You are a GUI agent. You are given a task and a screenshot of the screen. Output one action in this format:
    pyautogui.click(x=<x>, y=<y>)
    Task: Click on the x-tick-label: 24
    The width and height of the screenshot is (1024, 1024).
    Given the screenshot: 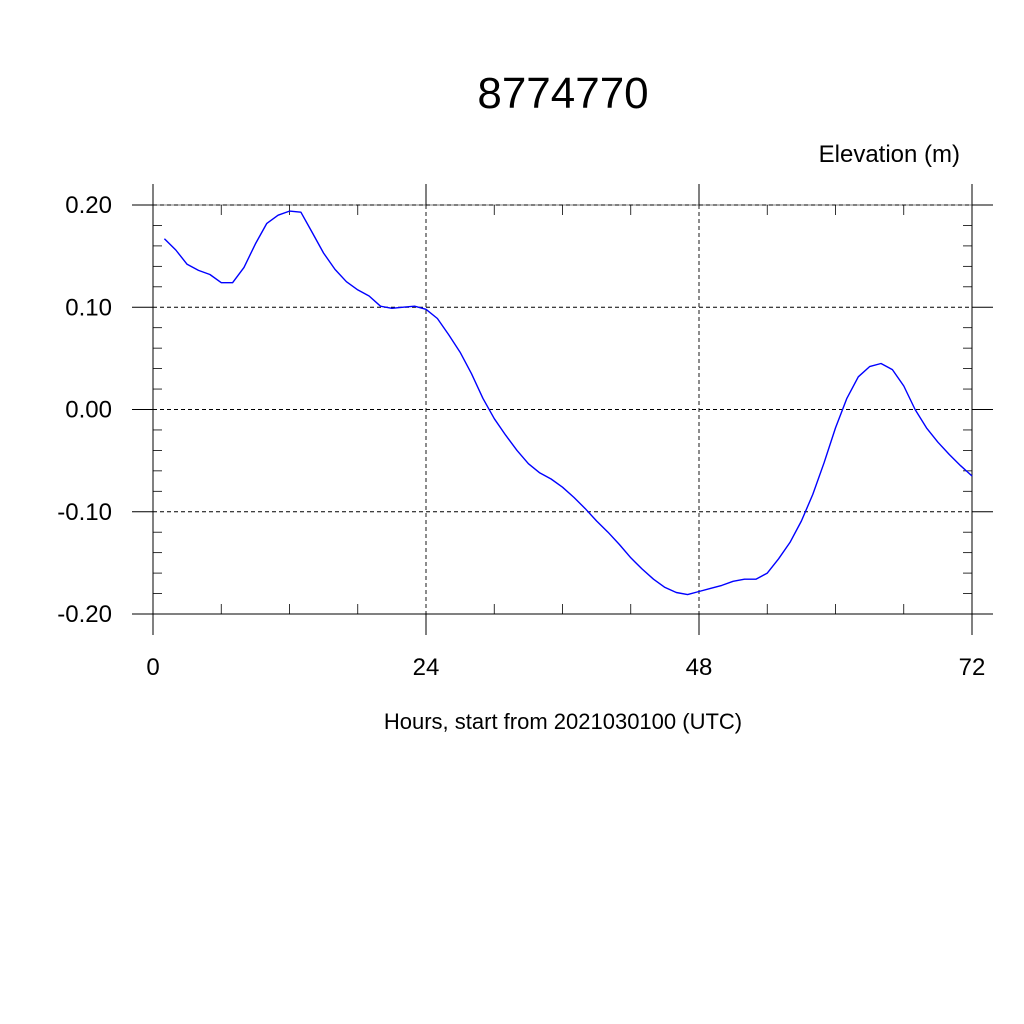 What is the action you would take?
    pyautogui.click(x=426, y=667)
    